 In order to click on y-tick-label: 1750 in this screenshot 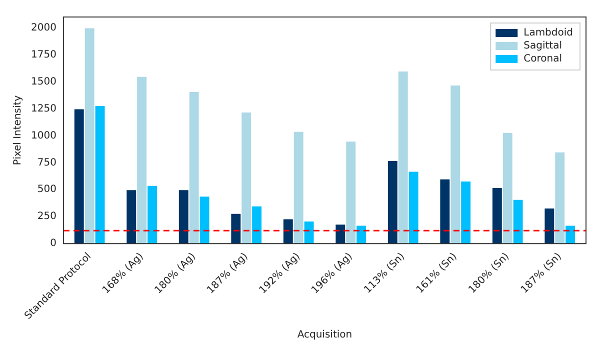, I will do `click(43, 54)`.